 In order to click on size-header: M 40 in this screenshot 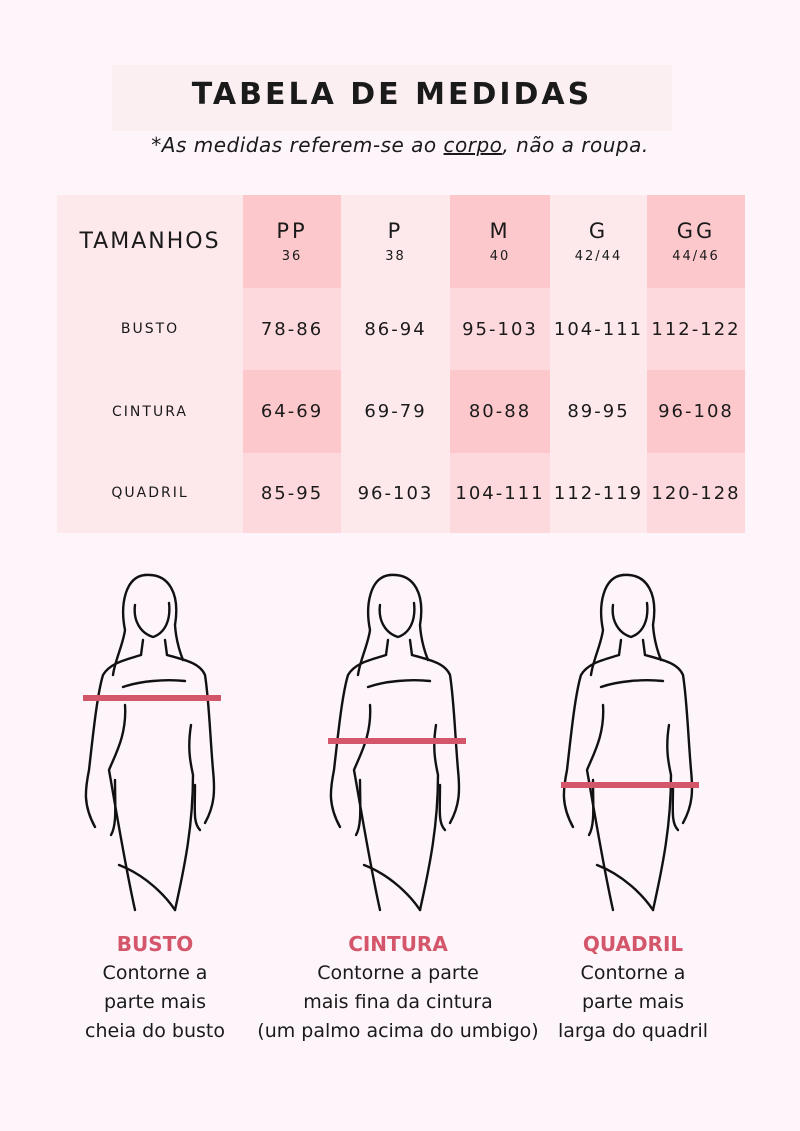, I will do `click(500, 241)`.